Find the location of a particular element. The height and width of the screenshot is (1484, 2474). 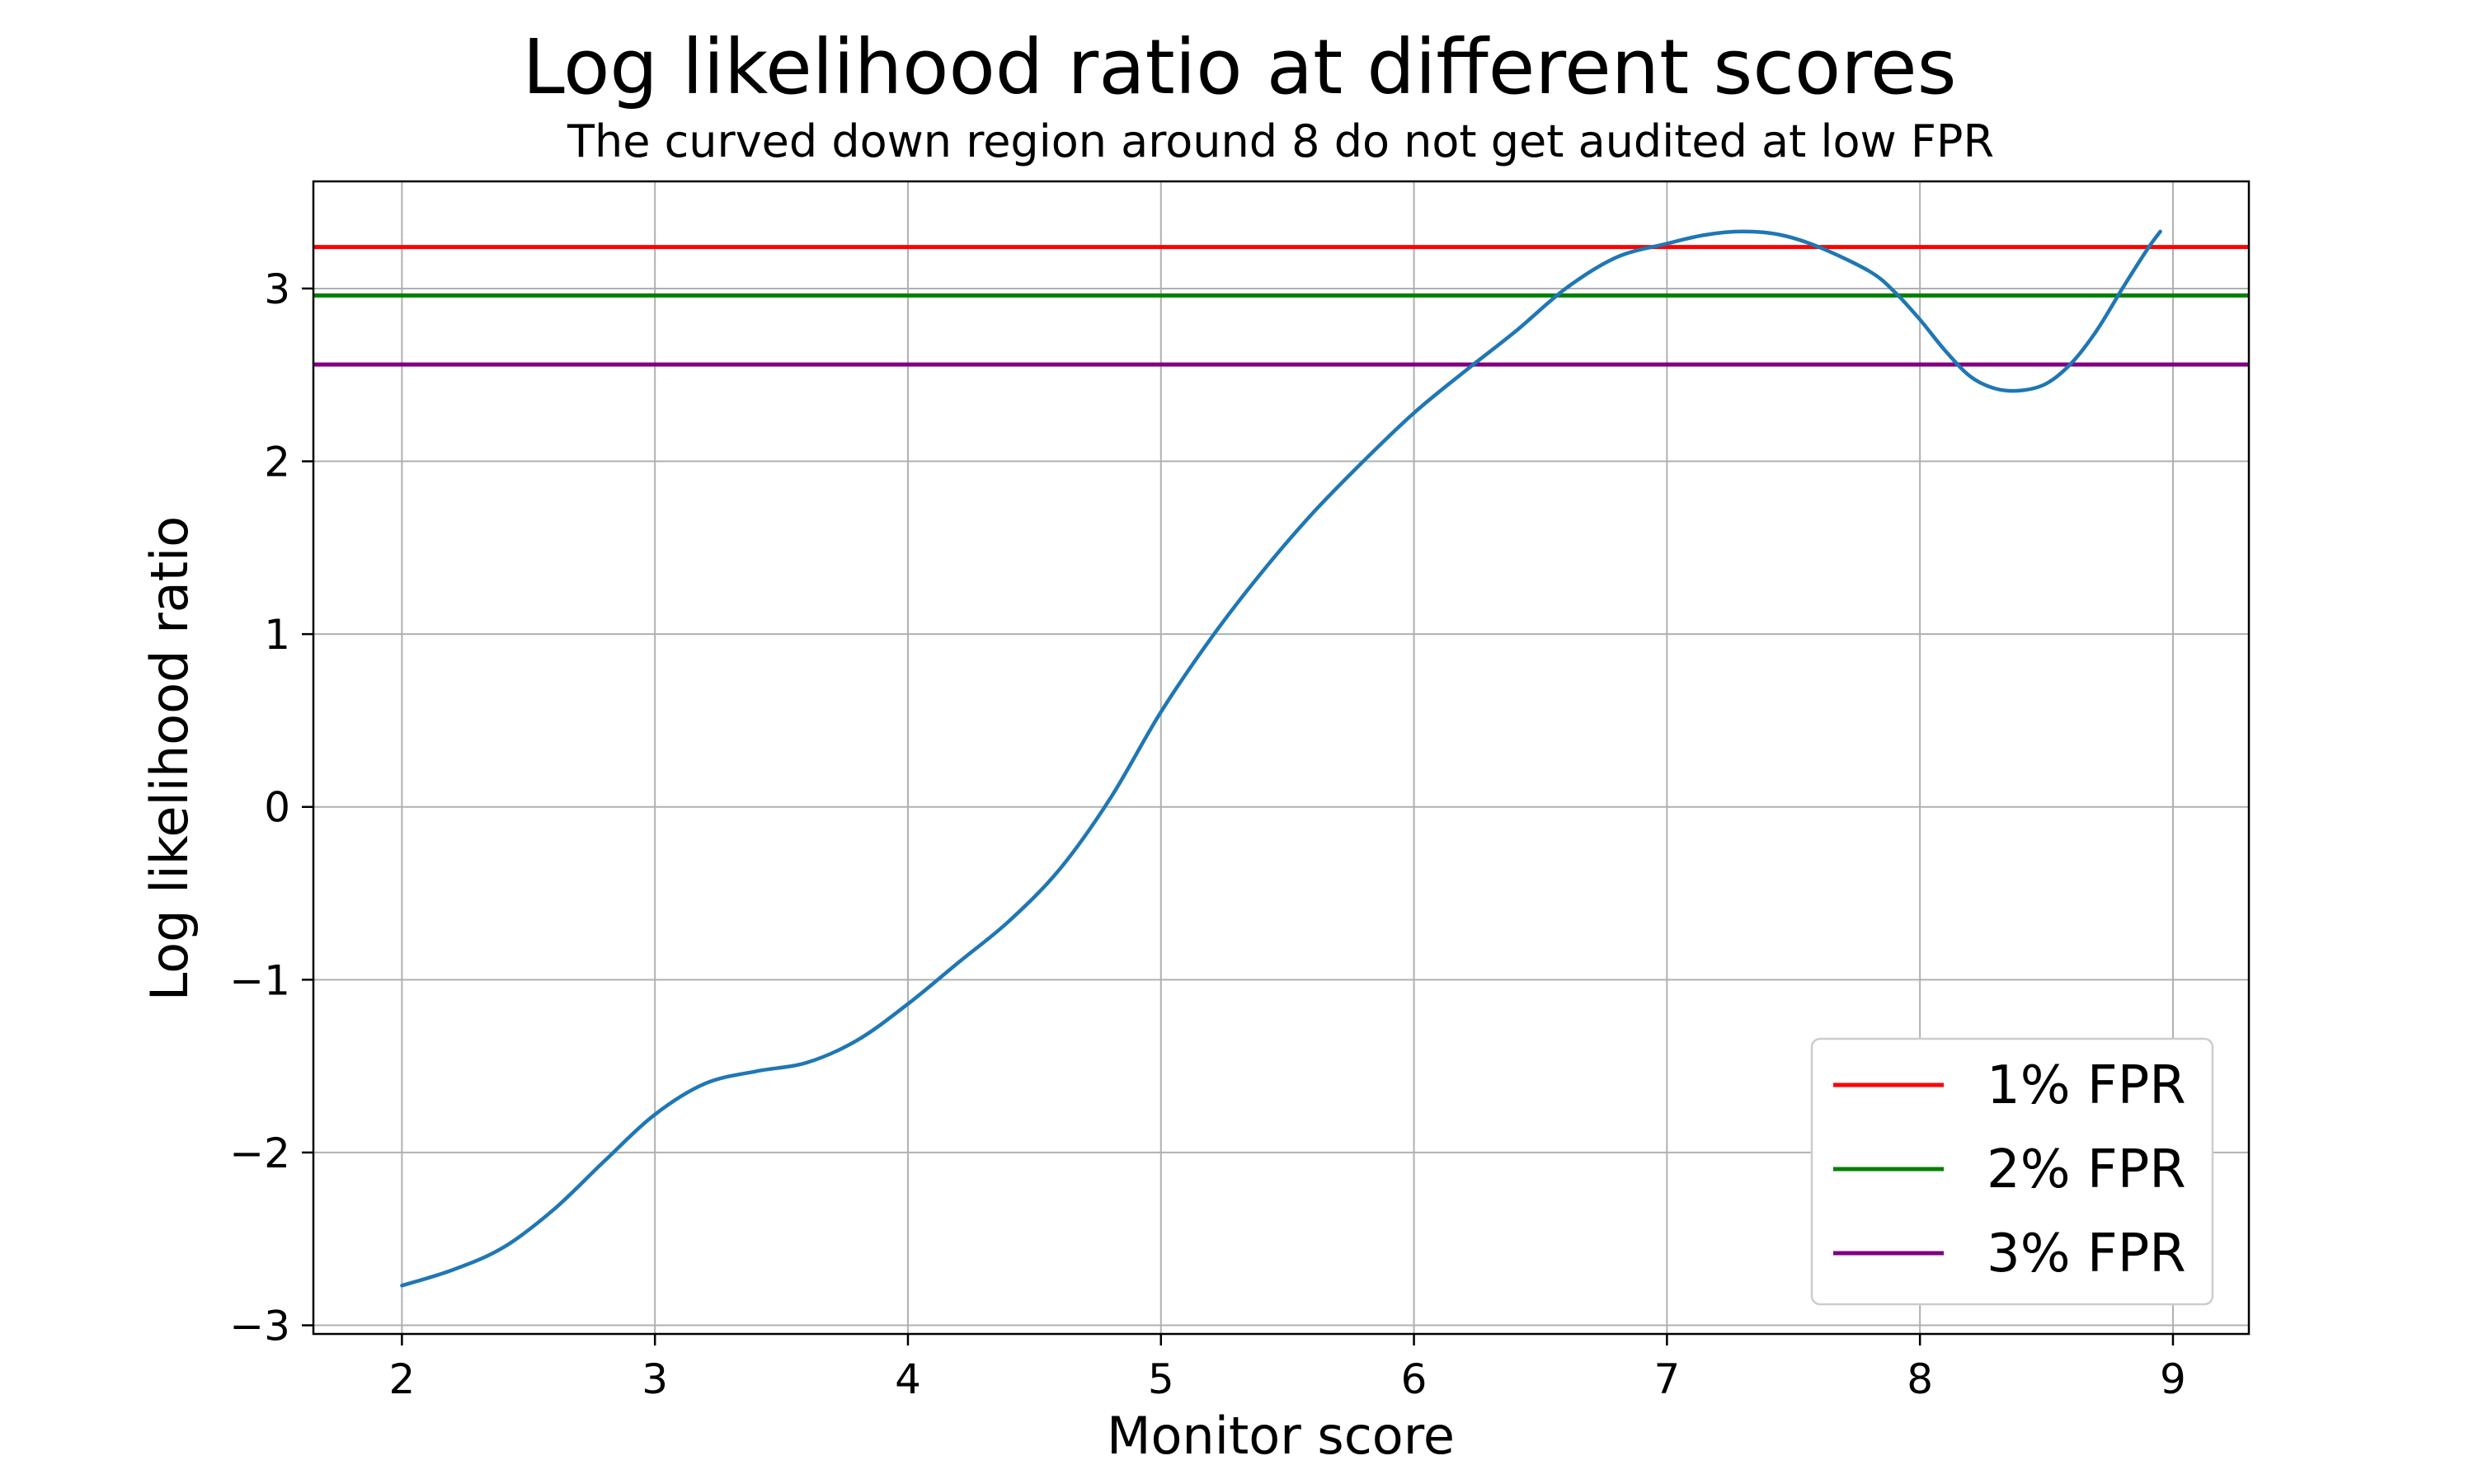

y-tick-label: 0 is located at coordinates (277, 808).